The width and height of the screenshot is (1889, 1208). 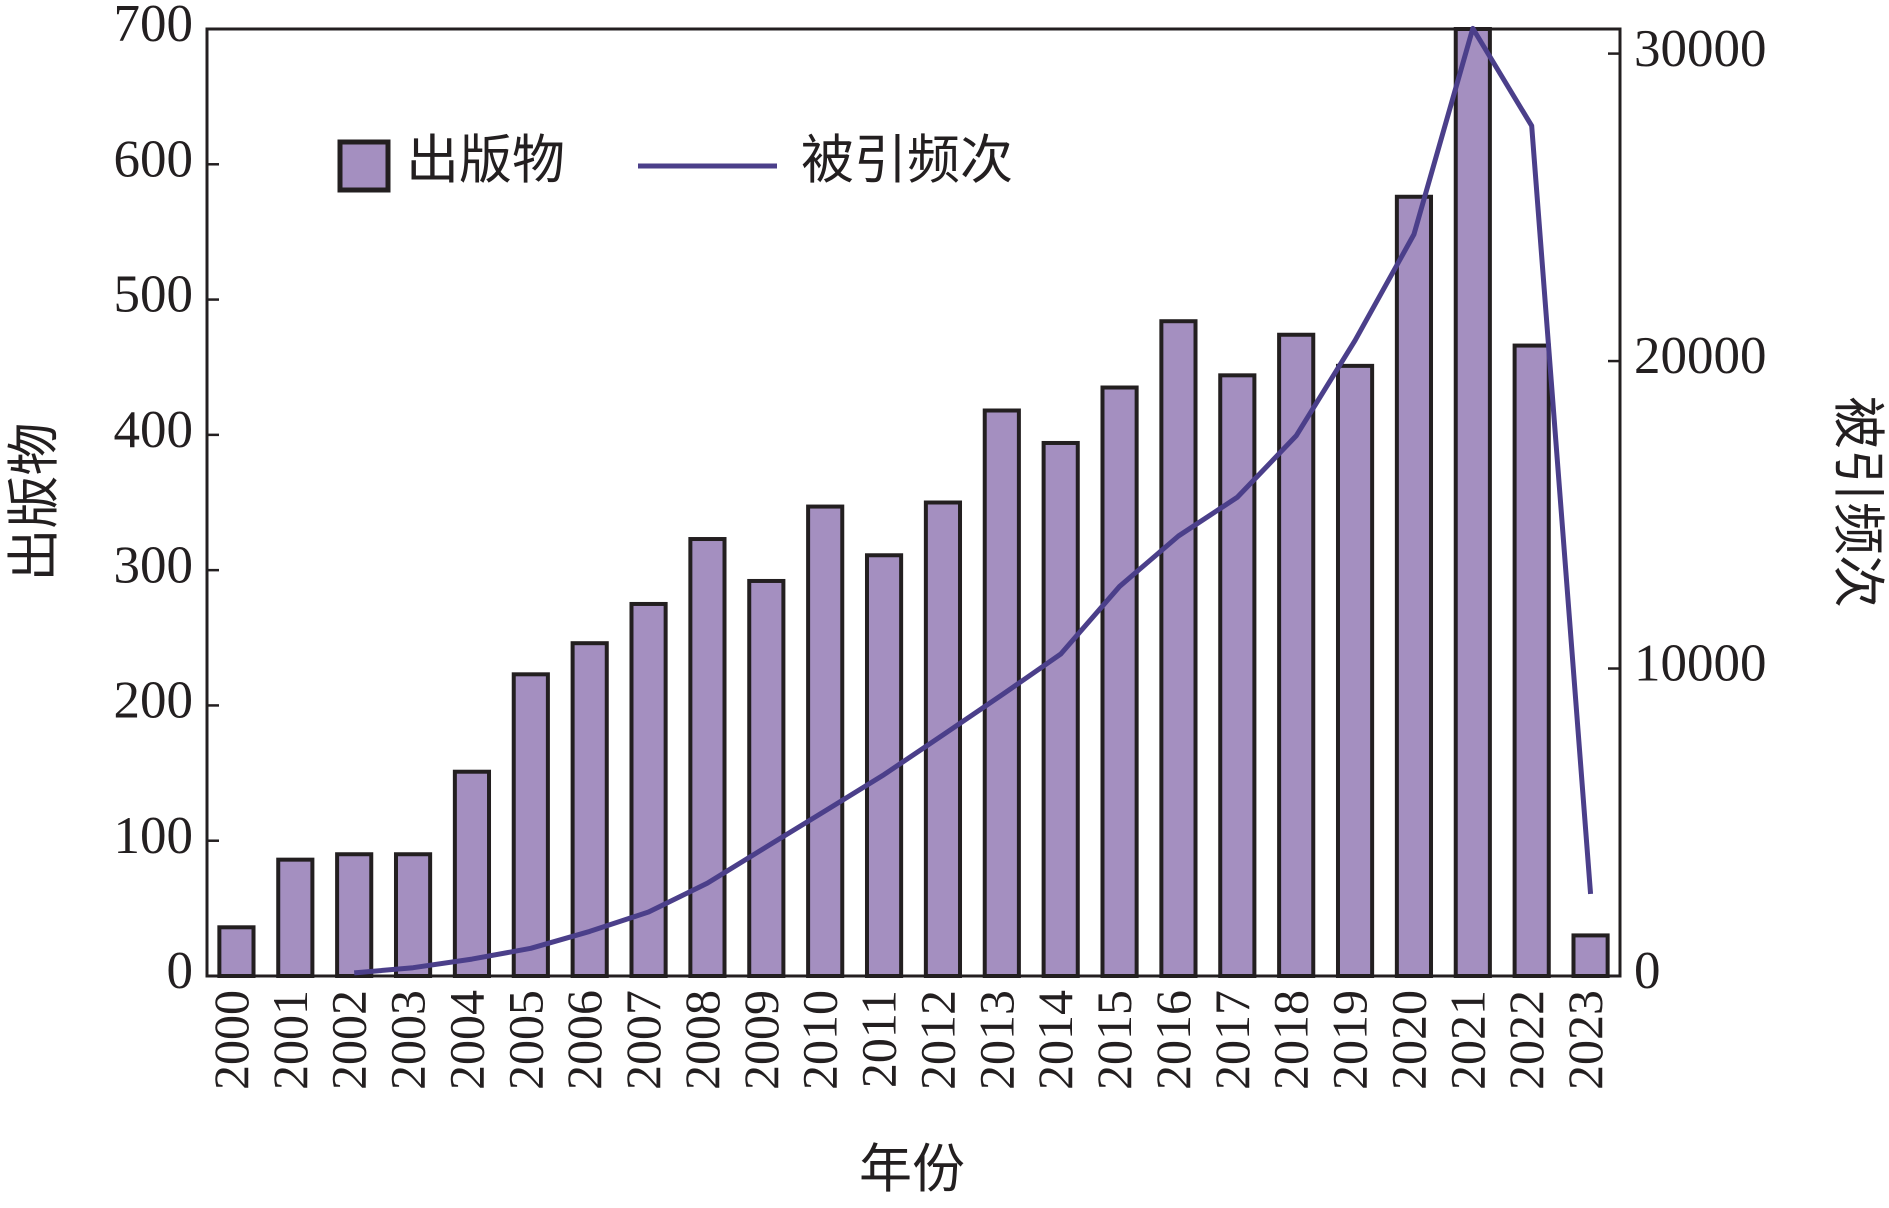 I want to click on x-tick-label: 2004, so click(x=466, y=1040).